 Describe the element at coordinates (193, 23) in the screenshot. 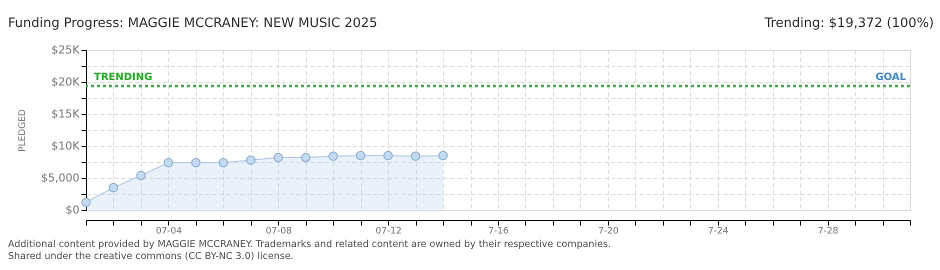

I see `chart-title: Funding Progress: MAGGIE MCCRANEY: NEW MUSIC 2025` at that location.